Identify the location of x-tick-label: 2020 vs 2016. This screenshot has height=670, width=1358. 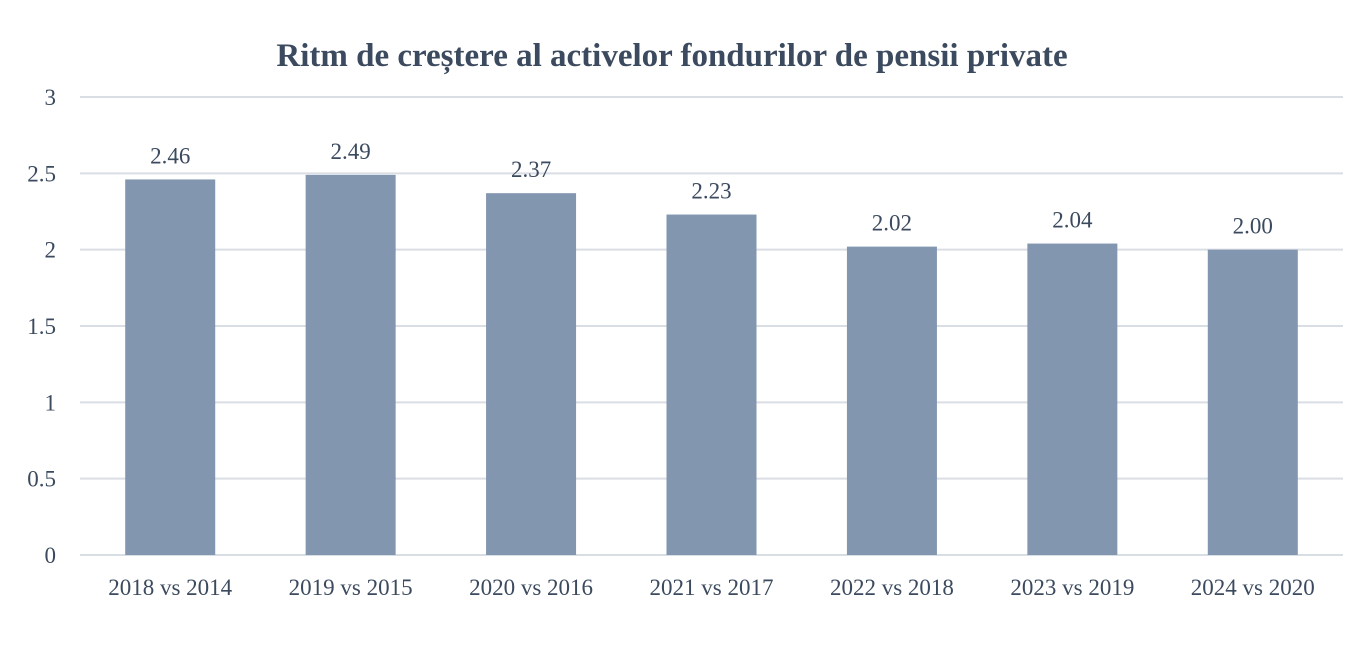
(531, 587).